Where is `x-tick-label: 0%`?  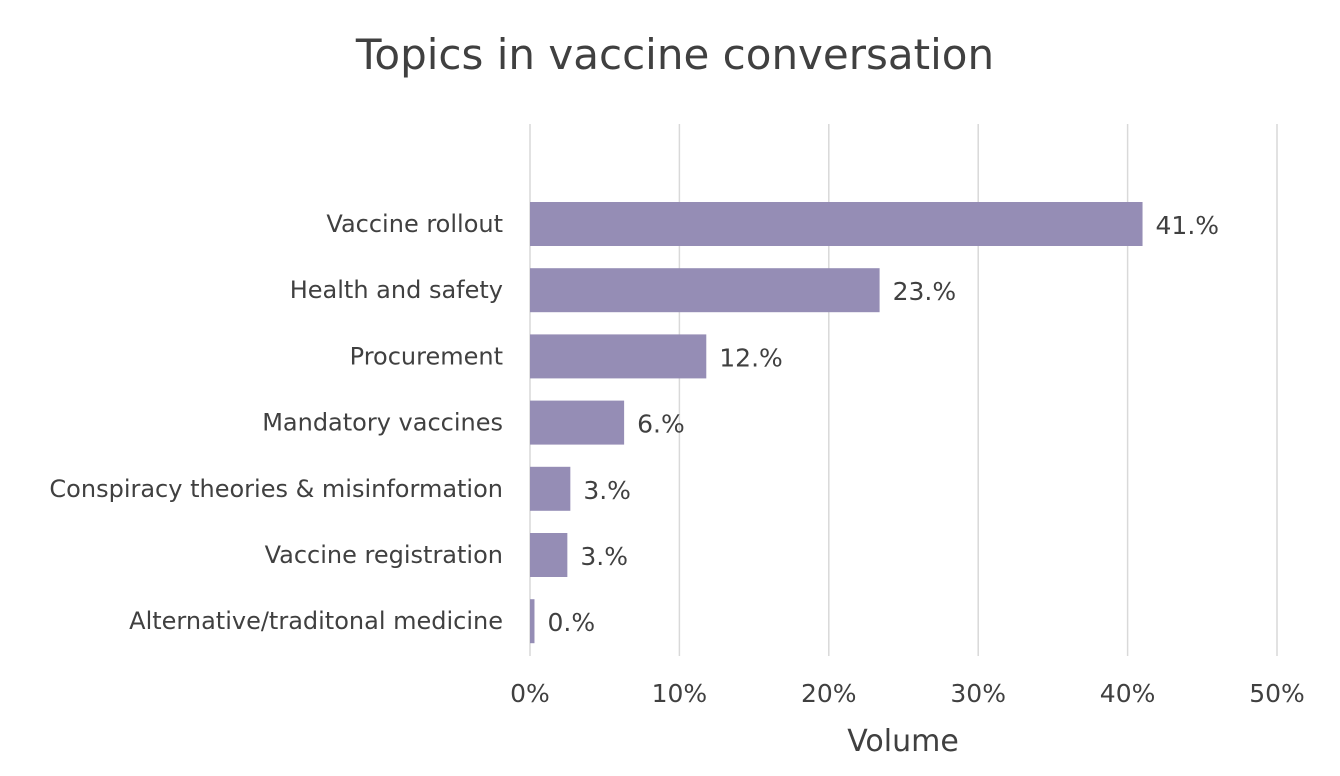 x-tick-label: 0% is located at coordinates (530, 693).